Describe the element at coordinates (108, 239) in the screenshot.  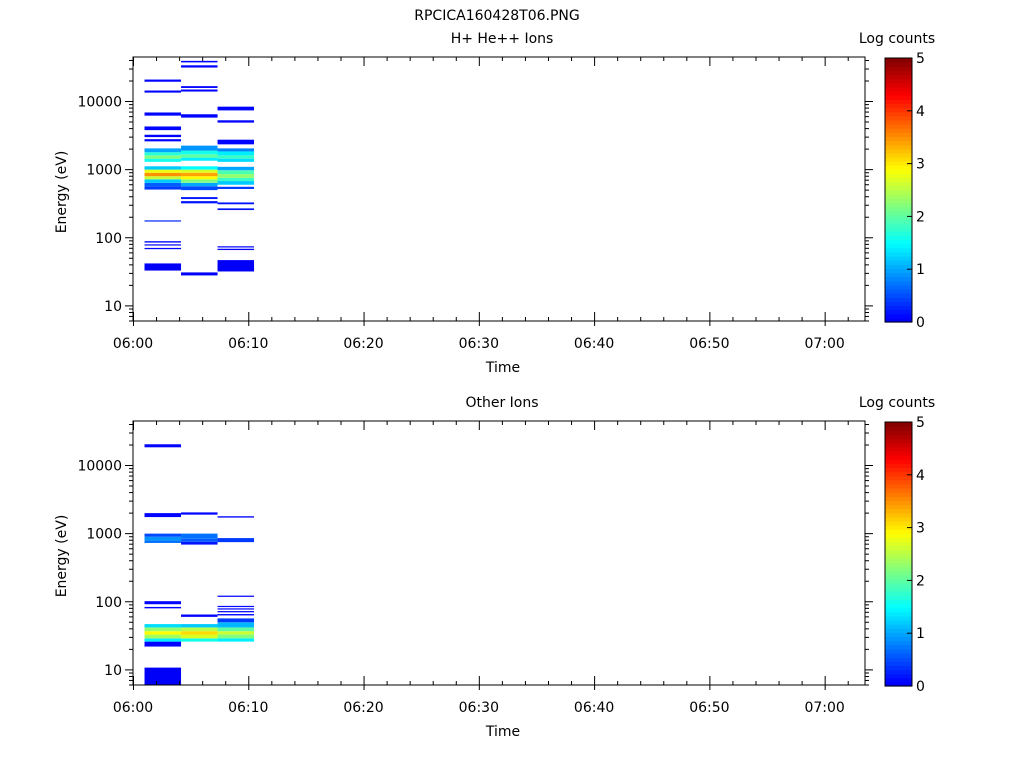
I see `y-tick-label: 100` at that location.